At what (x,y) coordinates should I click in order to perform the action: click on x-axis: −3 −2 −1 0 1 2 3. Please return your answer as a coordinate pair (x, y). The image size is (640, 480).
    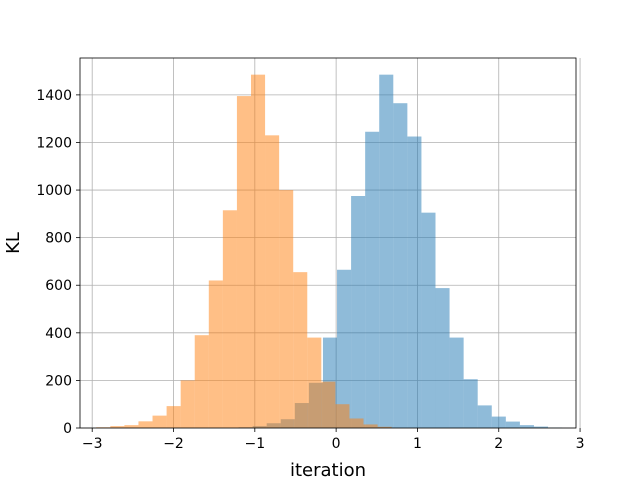
    Looking at the image, I should click on (333, 440).